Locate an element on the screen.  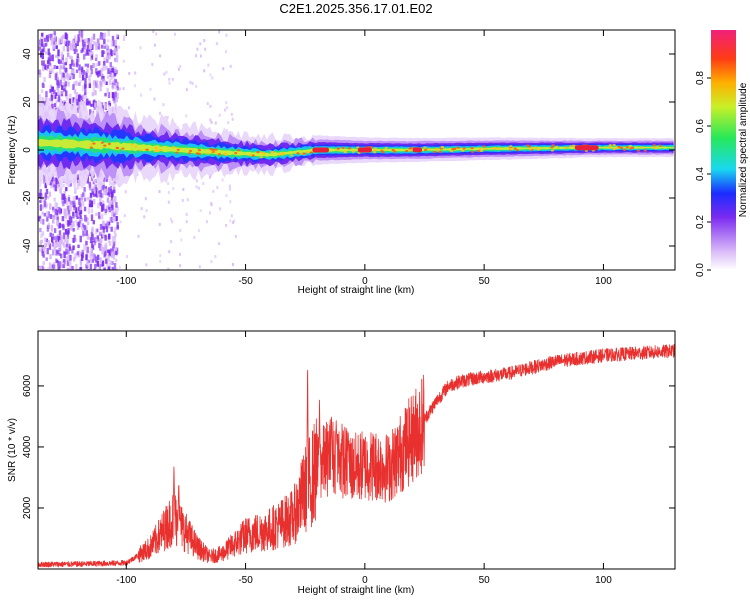
snr-y-tick-label: 6000 is located at coordinates (27, 385).